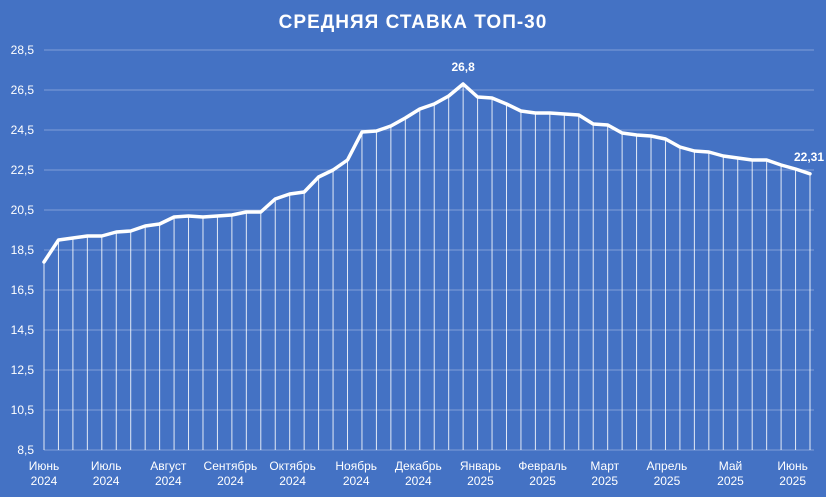 The image size is (826, 497). Describe the element at coordinates (23, 290) in the screenshot. I see `y-tick-label: 16,5` at that location.